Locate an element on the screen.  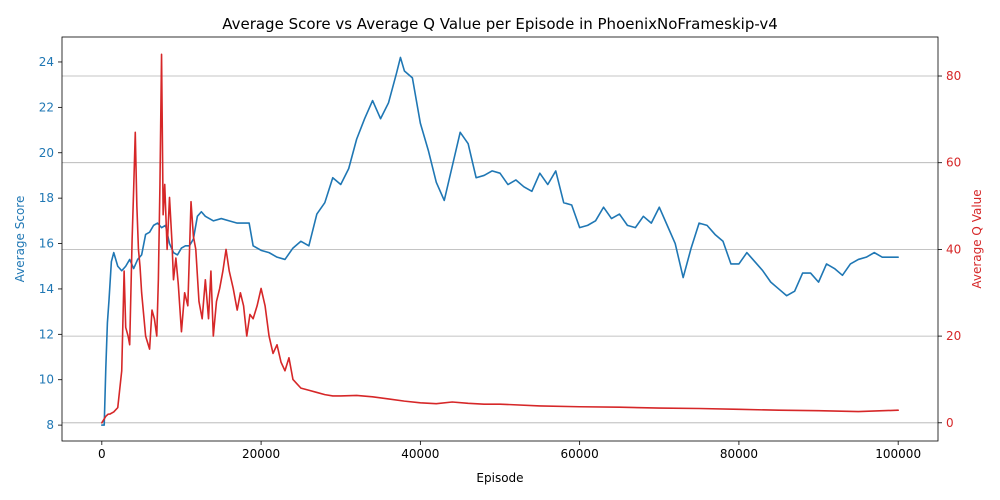
y-right-tick-label: 40 is located at coordinates (953, 249).